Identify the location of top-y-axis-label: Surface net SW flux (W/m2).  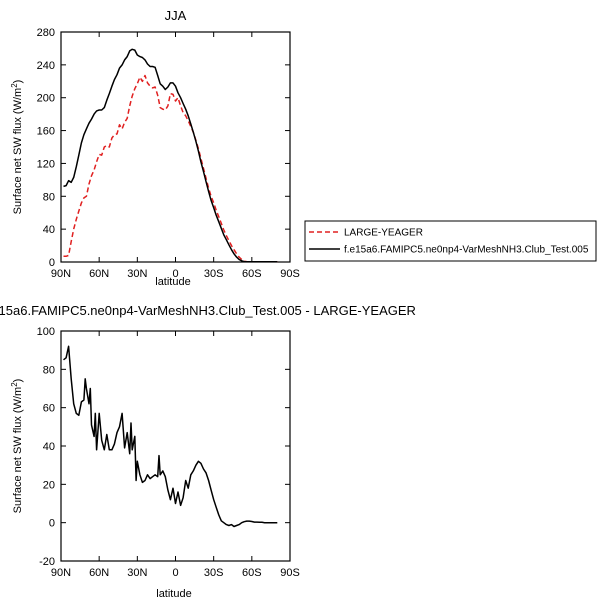
(17, 147).